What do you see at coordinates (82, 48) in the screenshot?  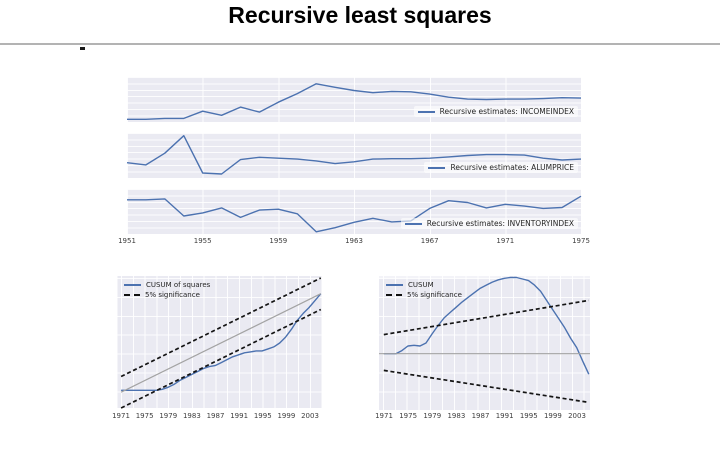 I see `stray-mark` at bounding box center [82, 48].